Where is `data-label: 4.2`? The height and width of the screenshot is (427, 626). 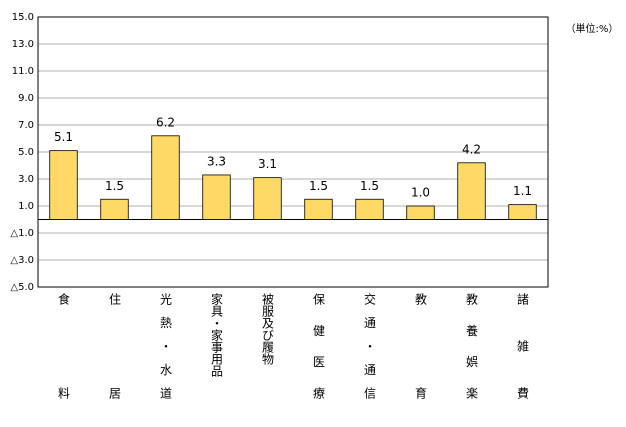
data-label: 4.2 is located at coordinates (471, 149).